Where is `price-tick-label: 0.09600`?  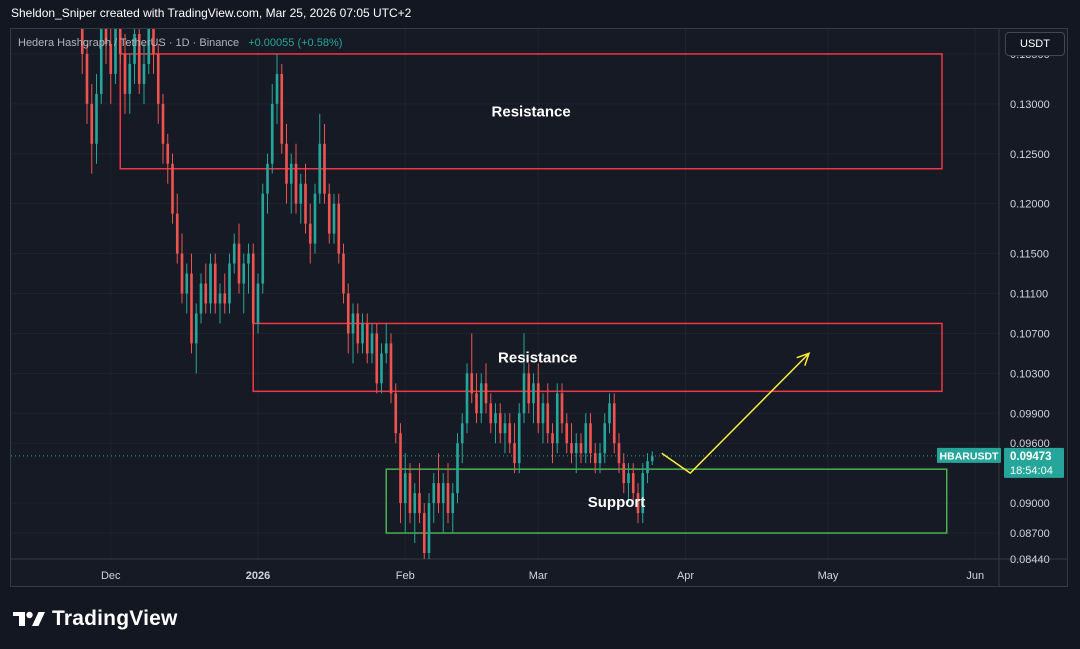 price-tick-label: 0.09600 is located at coordinates (1030, 444).